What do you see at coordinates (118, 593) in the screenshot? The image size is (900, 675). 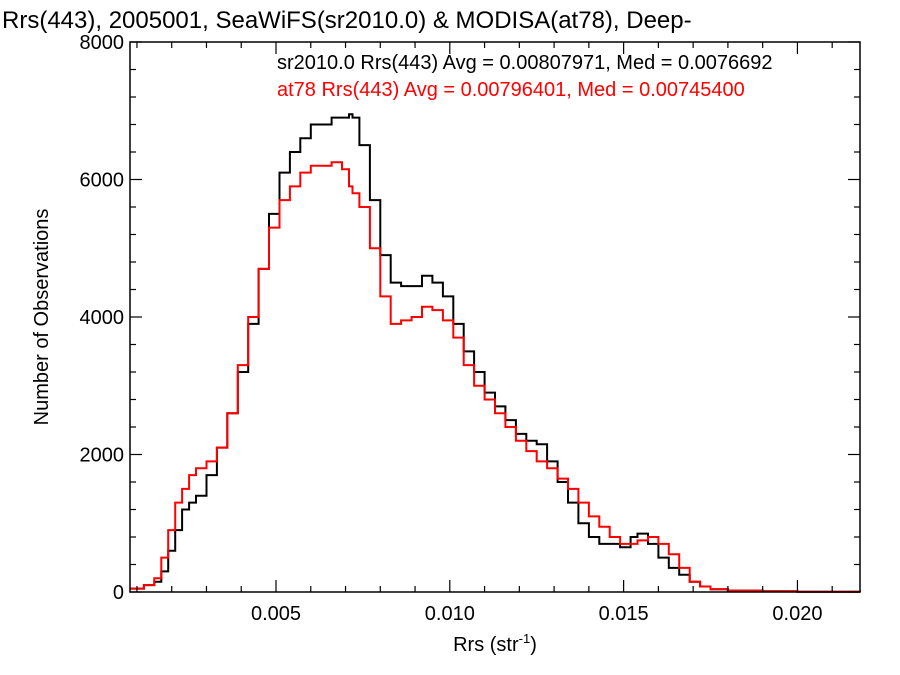 I see `y-tick-label: 0` at bounding box center [118, 593].